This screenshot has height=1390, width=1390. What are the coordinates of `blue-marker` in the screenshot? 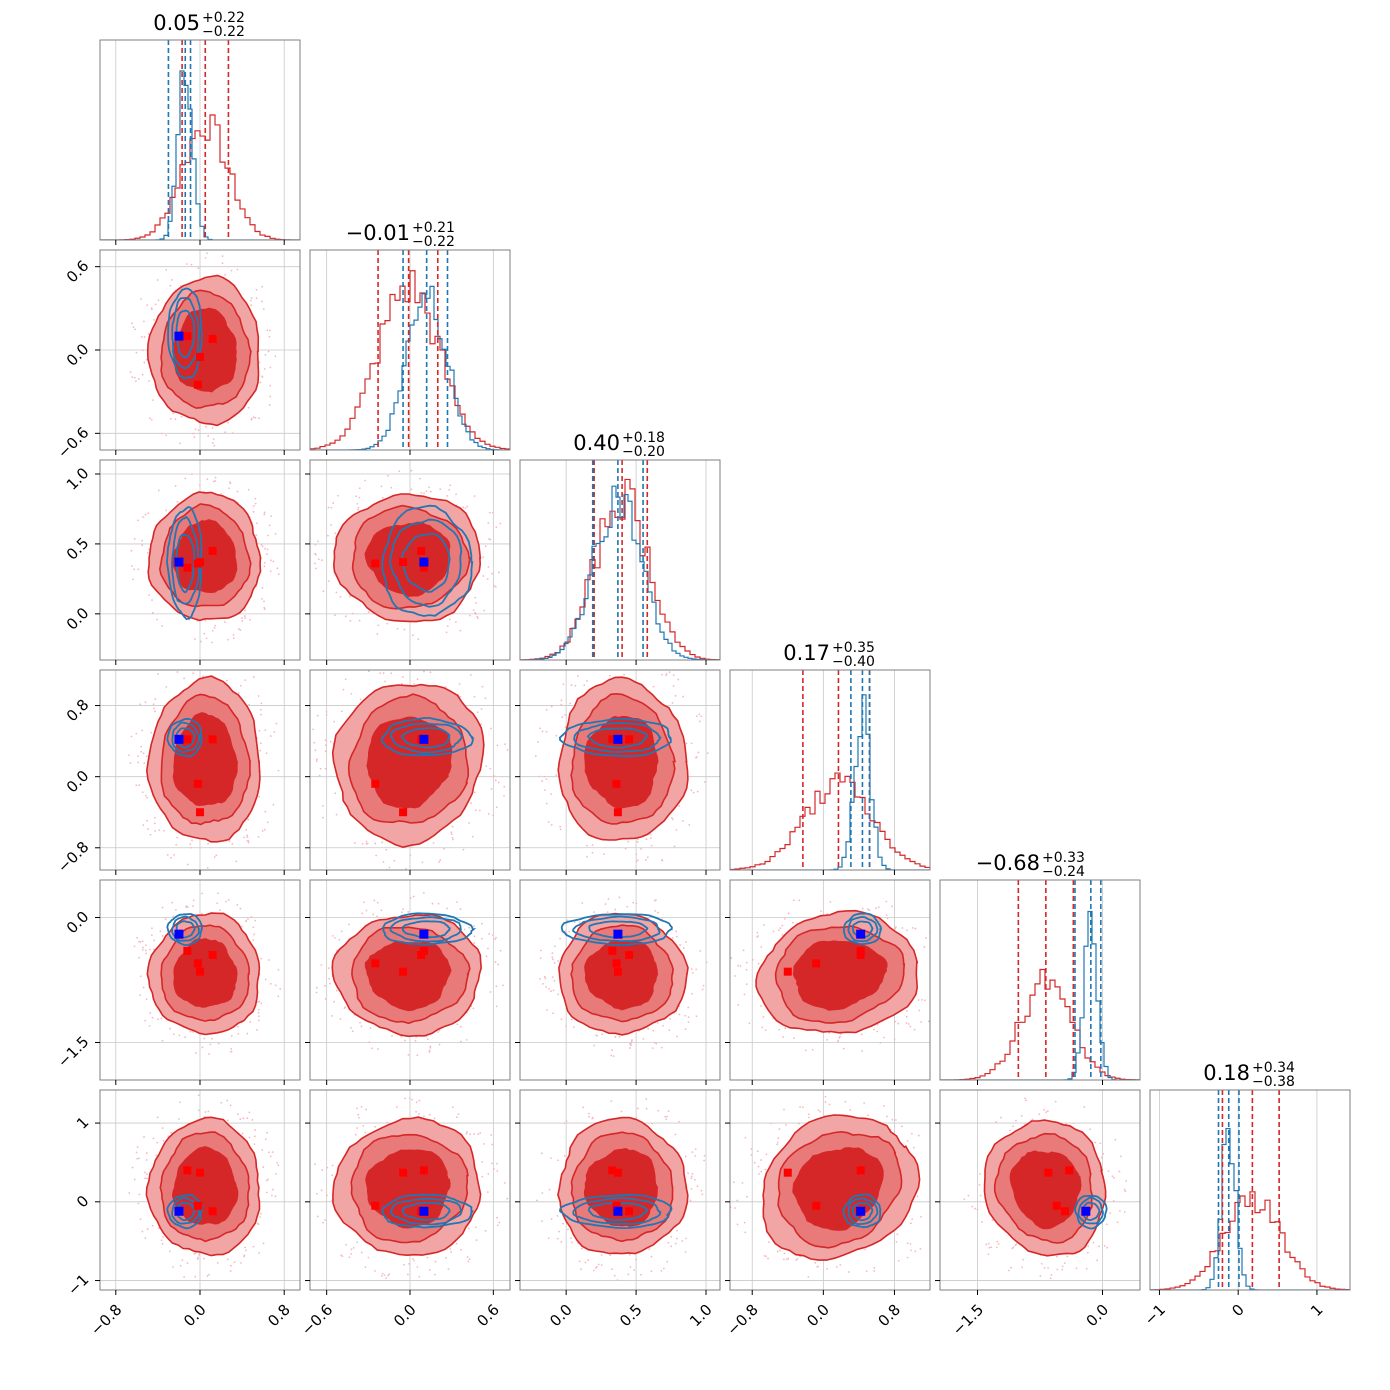 It's located at (424, 1211).